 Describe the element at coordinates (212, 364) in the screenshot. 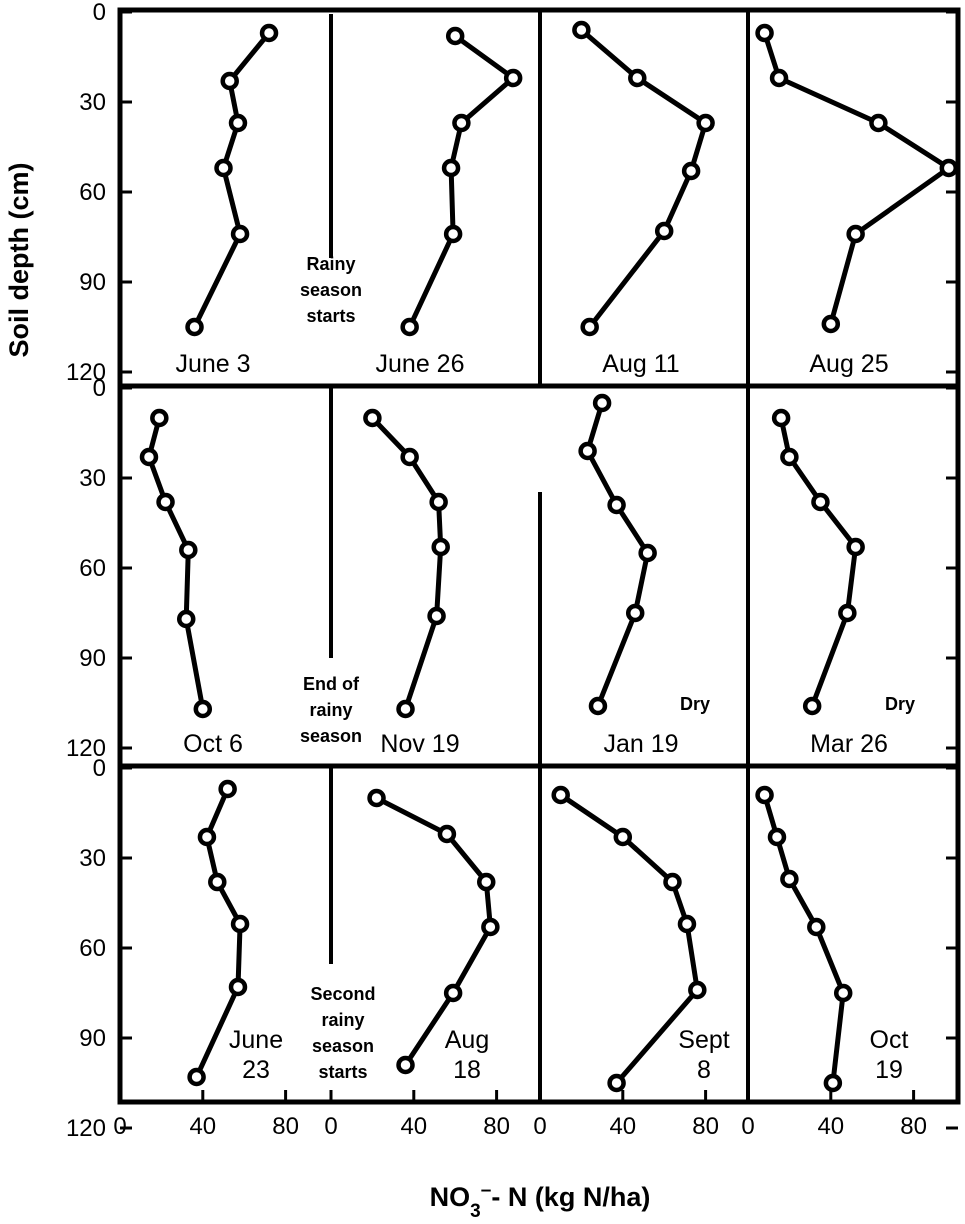

I see `panel-label-line: June 3` at that location.